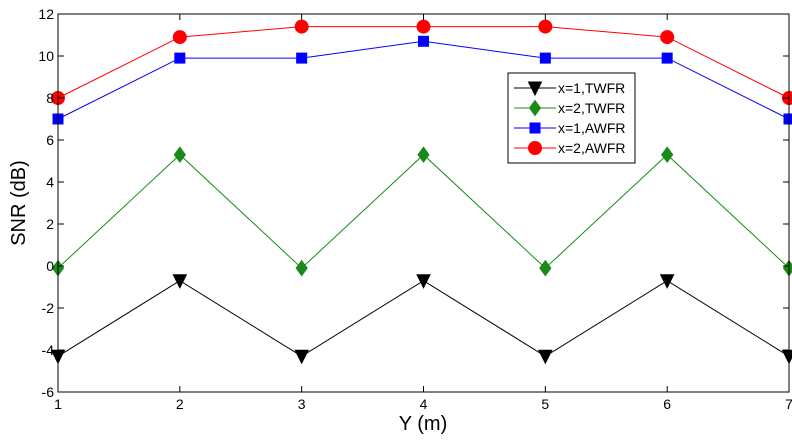 Image resolution: width=792 pixels, height=440 pixels. Describe the element at coordinates (50, 224) in the screenshot. I see `y-tick-label: 2` at that location.